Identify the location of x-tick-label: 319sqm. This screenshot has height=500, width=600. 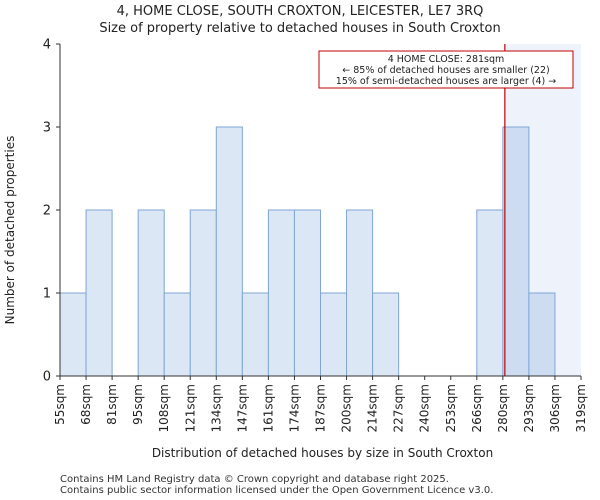
(581, 408).